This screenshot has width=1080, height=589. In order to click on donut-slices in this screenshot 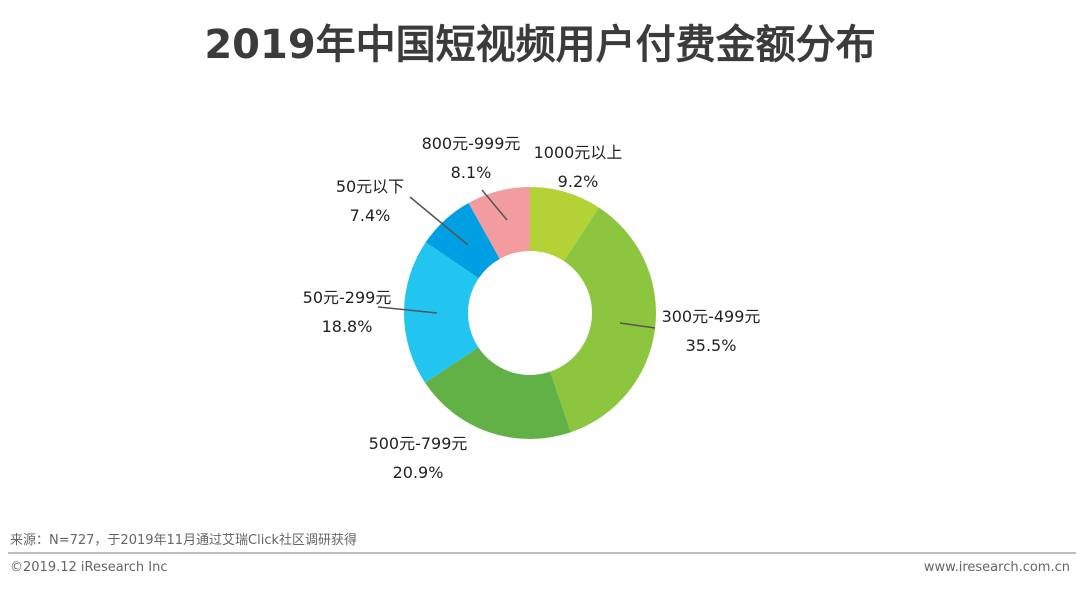, I will do `click(530, 313)`.